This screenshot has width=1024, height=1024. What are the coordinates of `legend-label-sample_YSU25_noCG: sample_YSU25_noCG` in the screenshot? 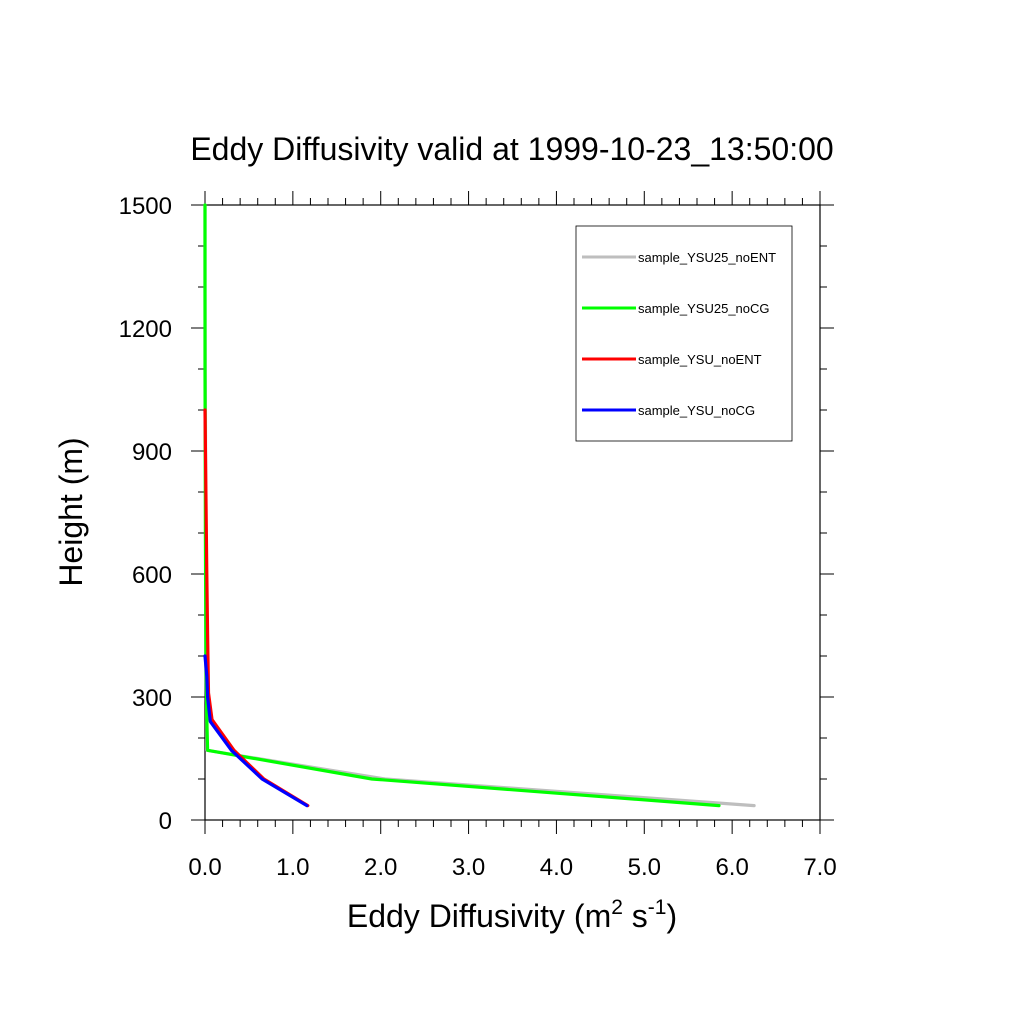 It's located at (704, 308).